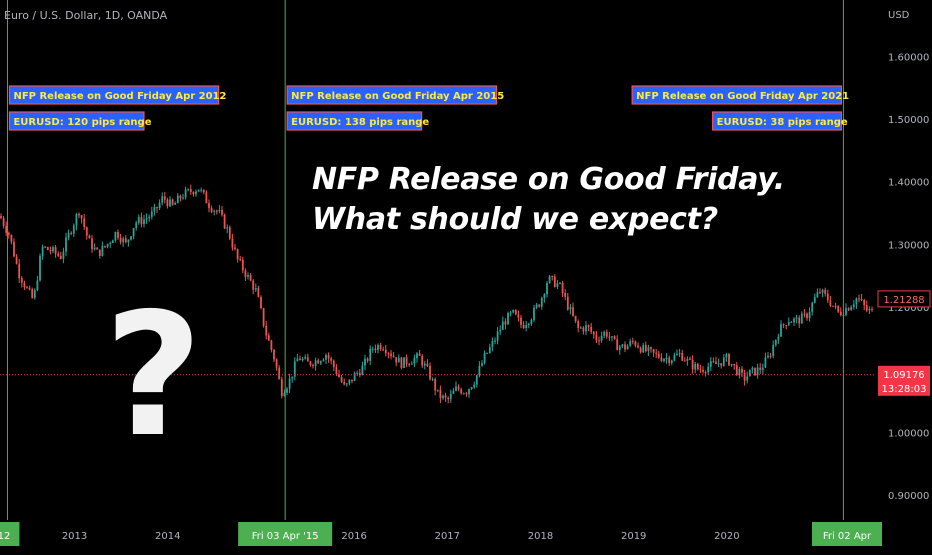 This screenshot has width=932, height=555. What do you see at coordinates (5, 536) in the screenshot?
I see `event-date-label: 13 Apr '12` at bounding box center [5, 536].